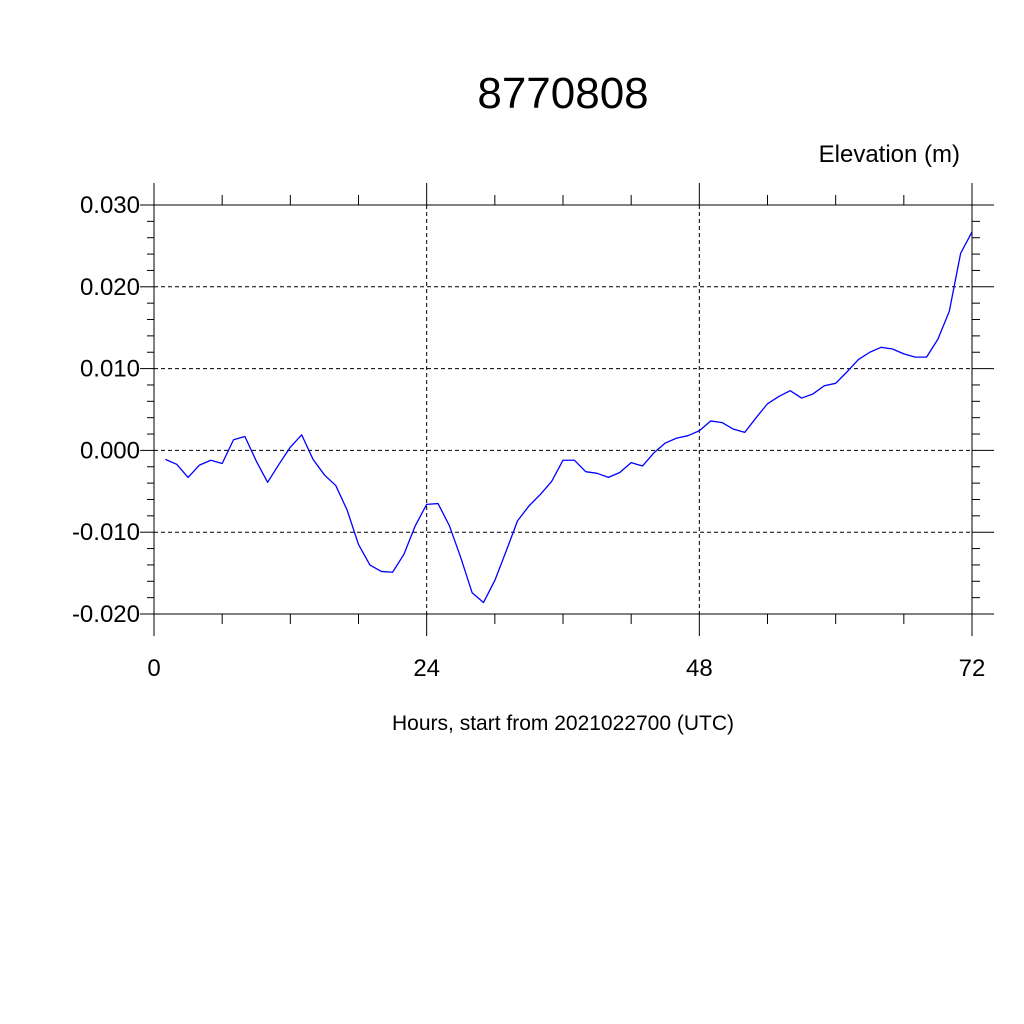 Image resolution: width=1024 pixels, height=1024 pixels. Describe the element at coordinates (699, 668) in the screenshot. I see `x-tick-label: 48` at that location.